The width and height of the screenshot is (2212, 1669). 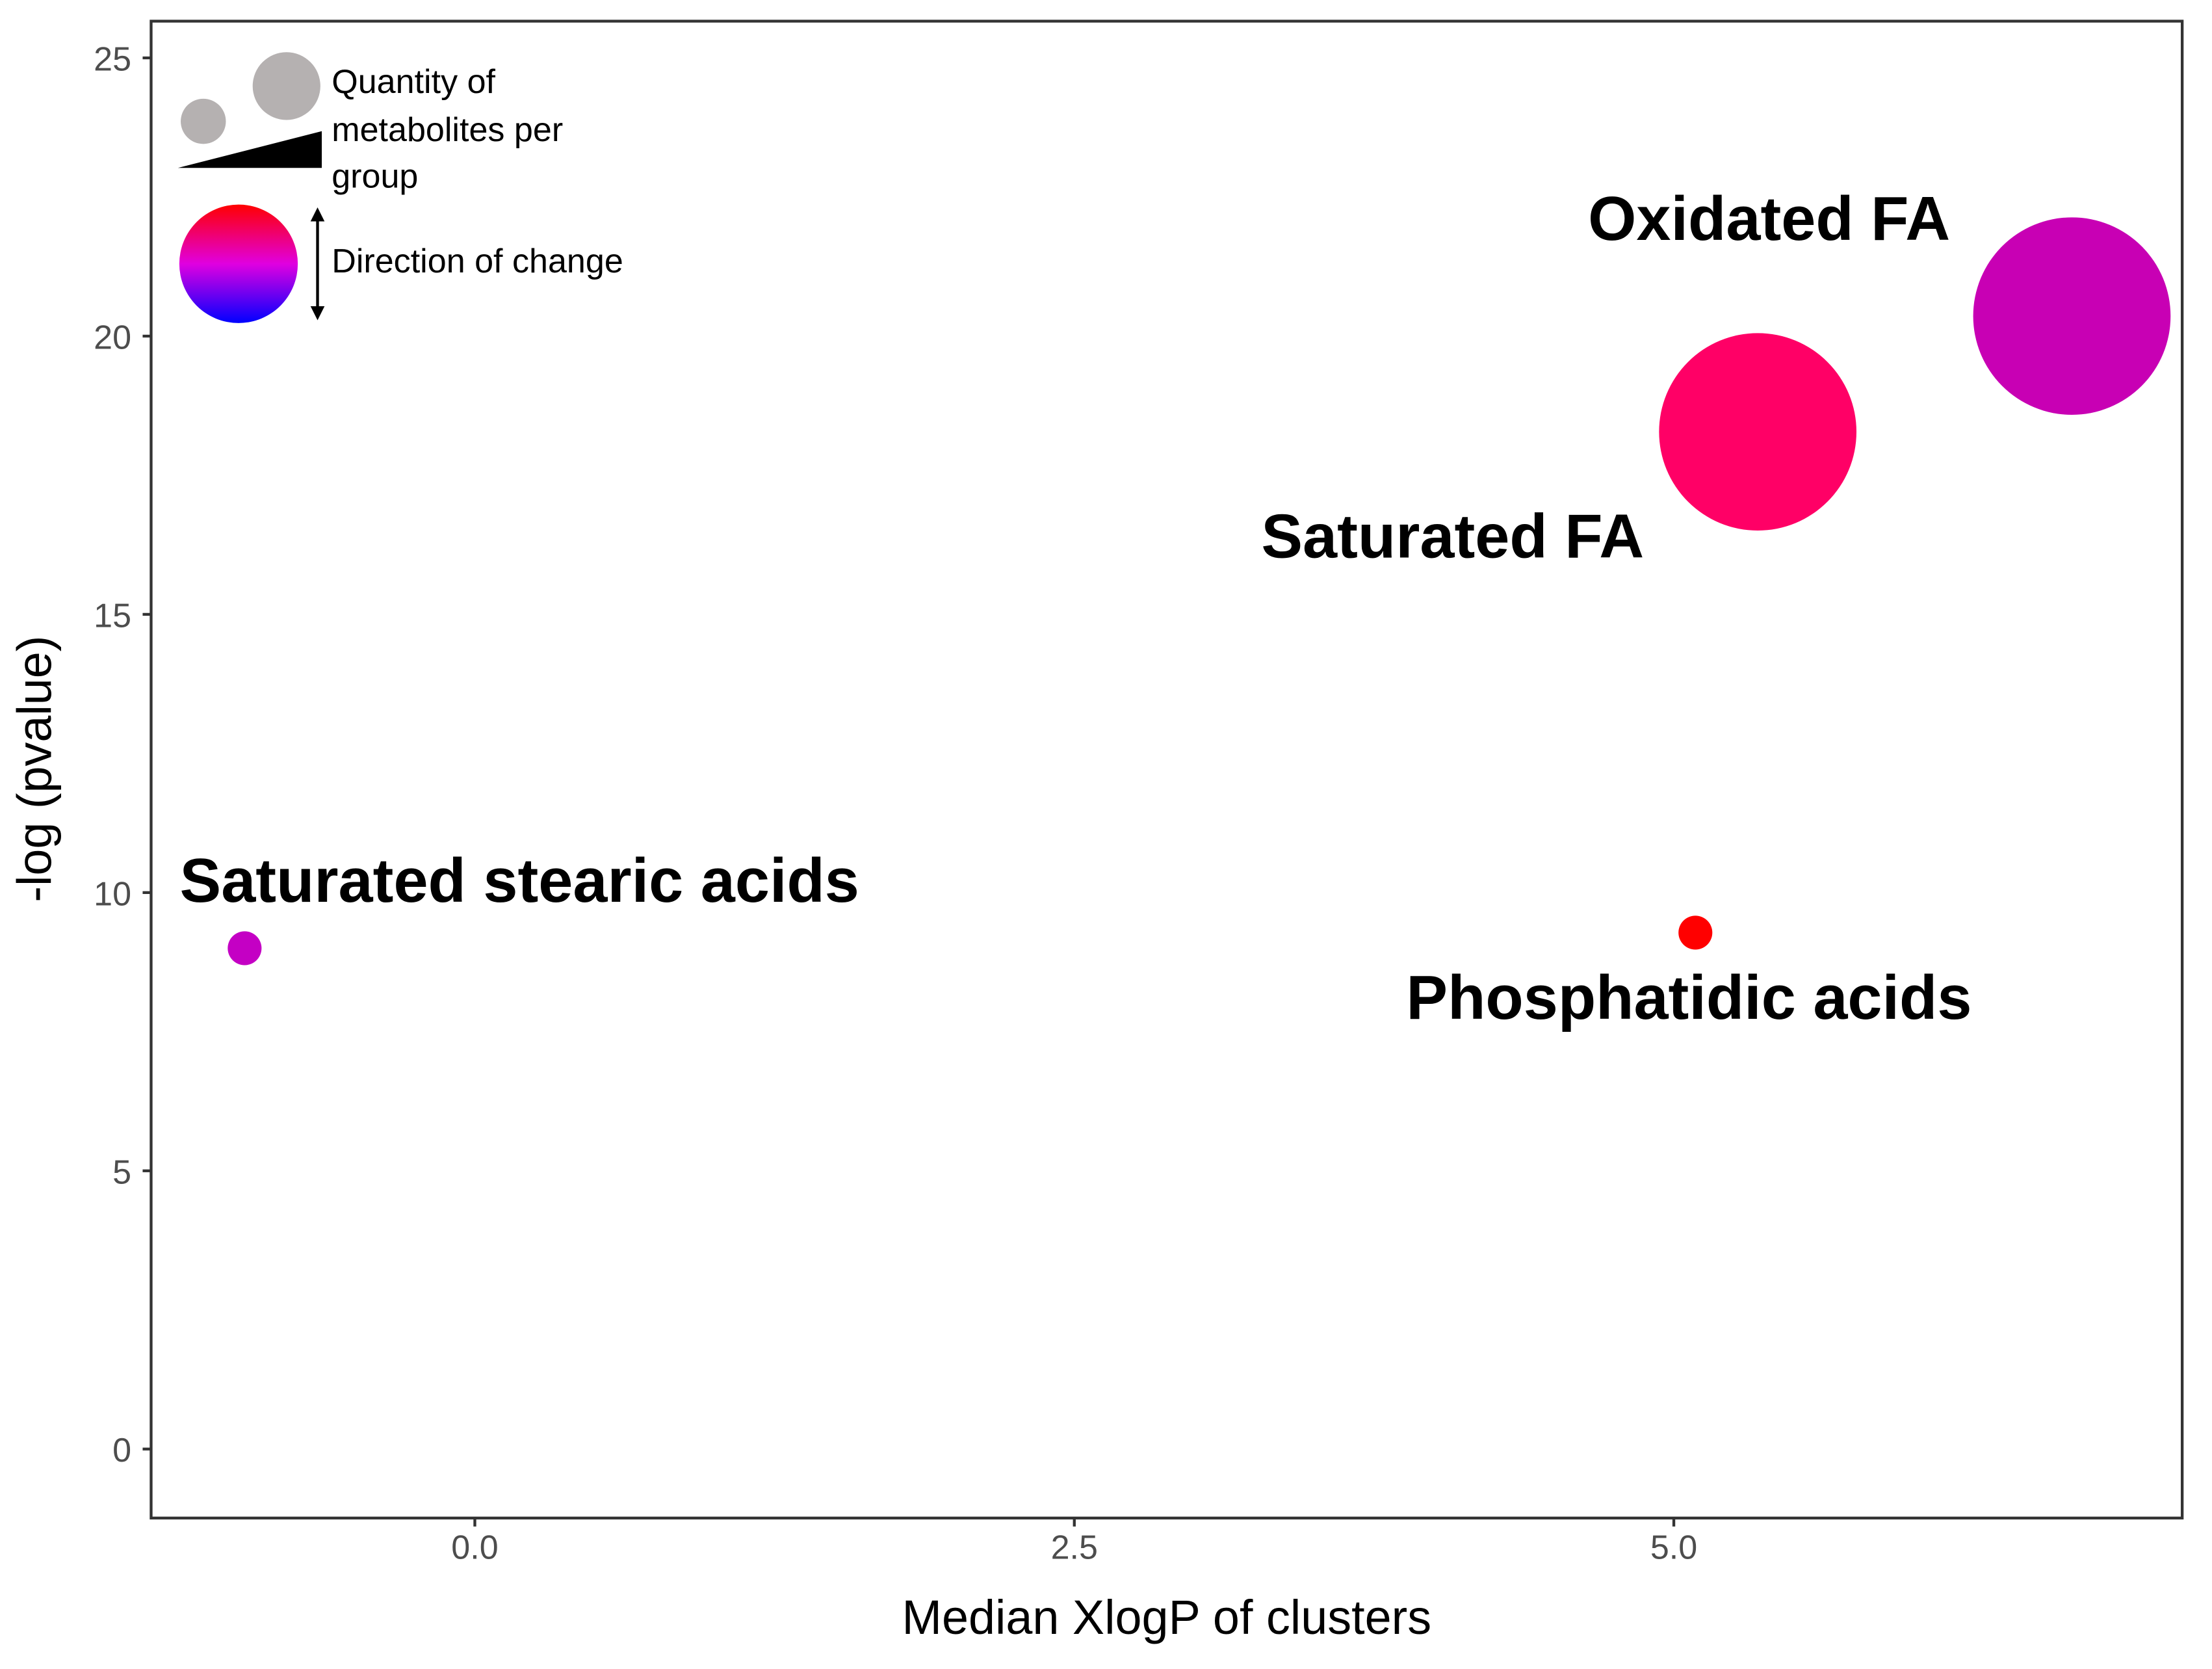 What do you see at coordinates (286, 86) in the screenshot?
I see `legend-size-large` at bounding box center [286, 86].